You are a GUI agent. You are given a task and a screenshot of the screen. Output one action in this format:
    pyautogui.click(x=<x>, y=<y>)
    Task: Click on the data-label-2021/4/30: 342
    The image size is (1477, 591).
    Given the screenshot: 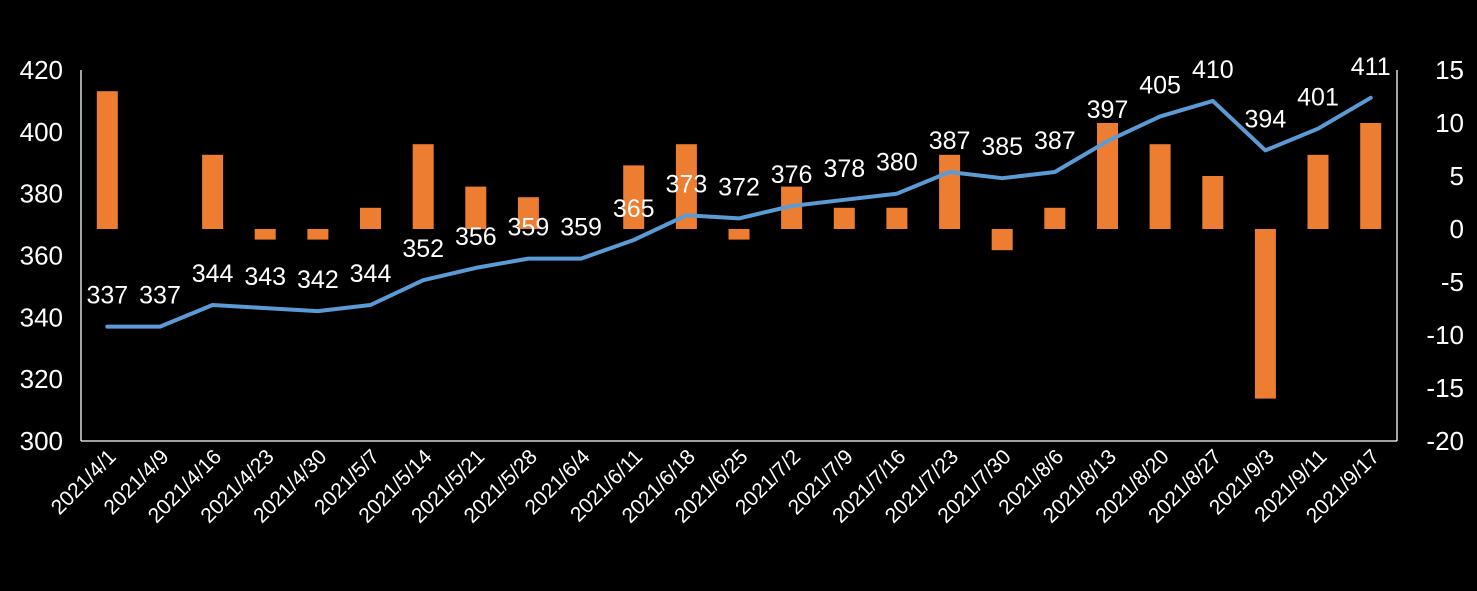 What is the action you would take?
    pyautogui.click(x=318, y=280)
    